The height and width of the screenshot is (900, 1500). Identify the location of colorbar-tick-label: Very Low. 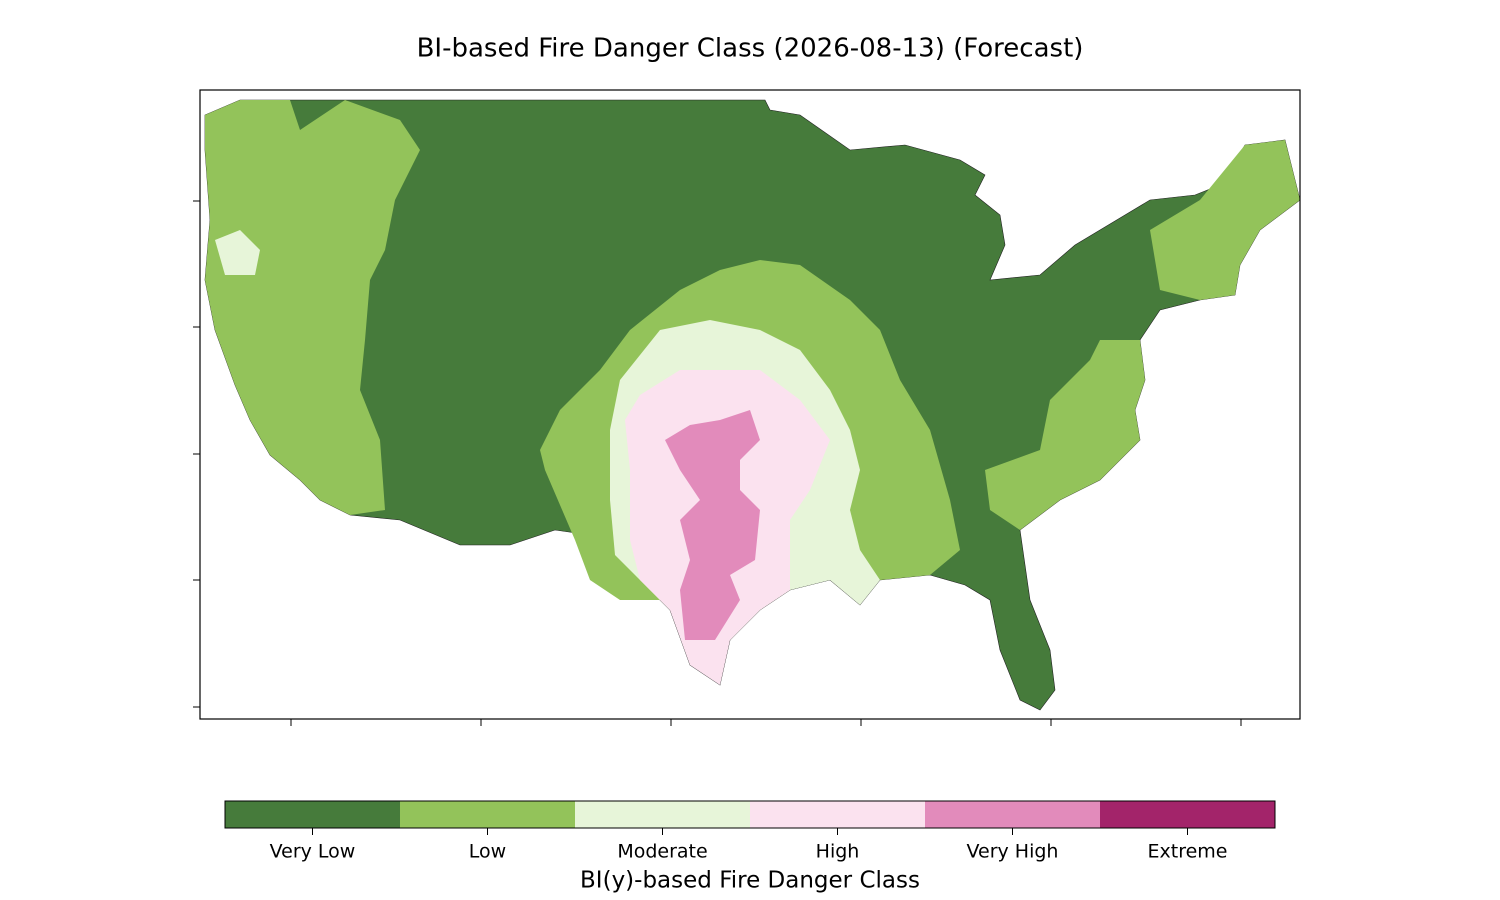
(313, 852).